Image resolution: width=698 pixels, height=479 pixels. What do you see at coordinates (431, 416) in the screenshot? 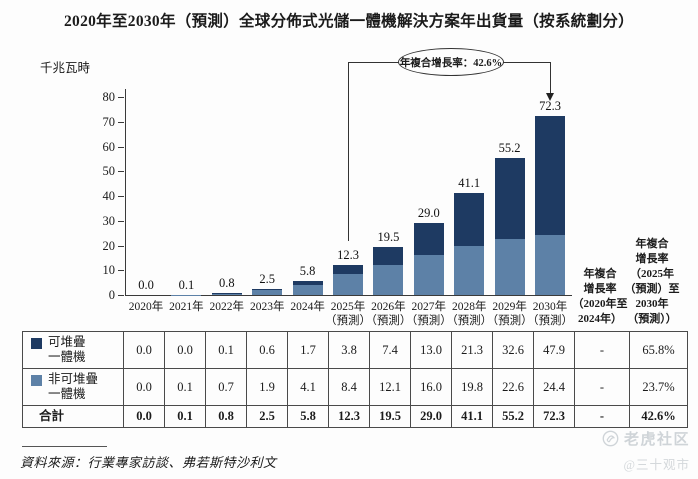
I see `table-cell: 29.0` at bounding box center [431, 416].